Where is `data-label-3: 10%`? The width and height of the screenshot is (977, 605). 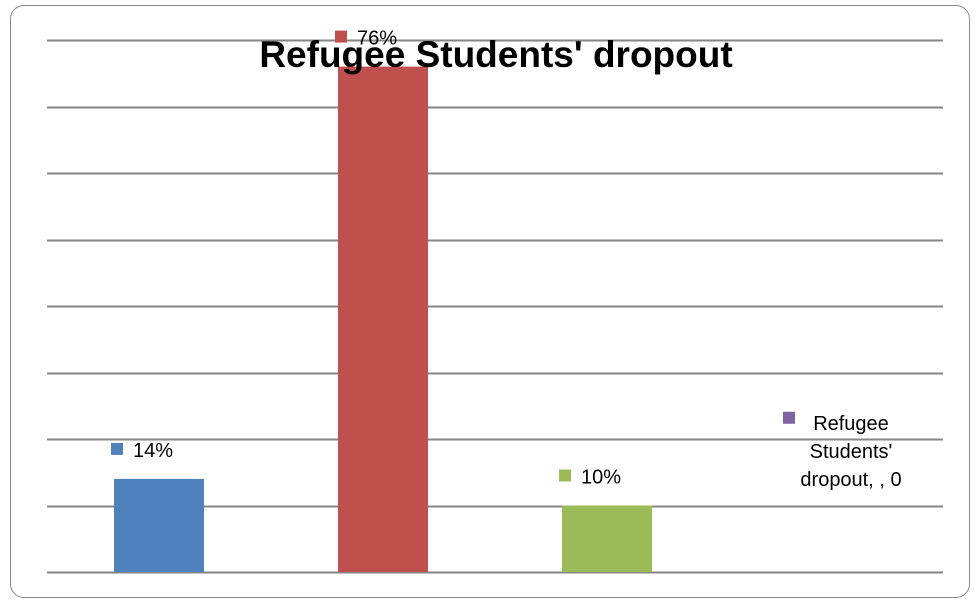 data-label-3: 10% is located at coordinates (601, 478).